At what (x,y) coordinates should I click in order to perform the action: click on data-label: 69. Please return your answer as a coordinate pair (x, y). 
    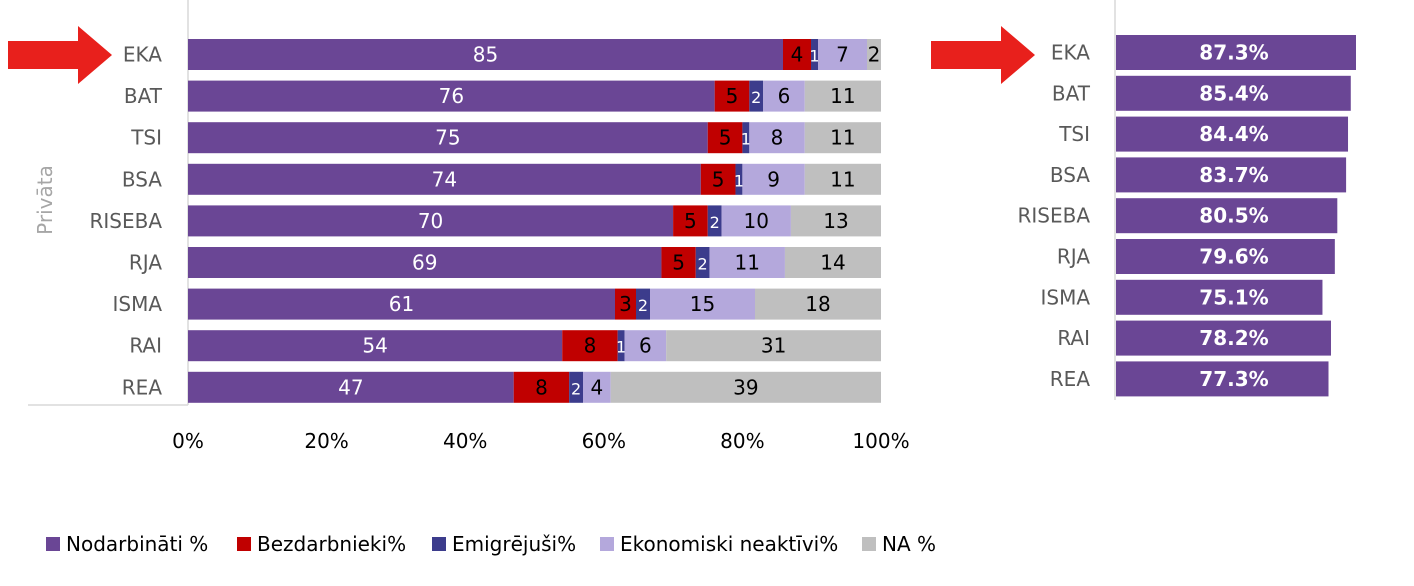
    Looking at the image, I should click on (424, 263).